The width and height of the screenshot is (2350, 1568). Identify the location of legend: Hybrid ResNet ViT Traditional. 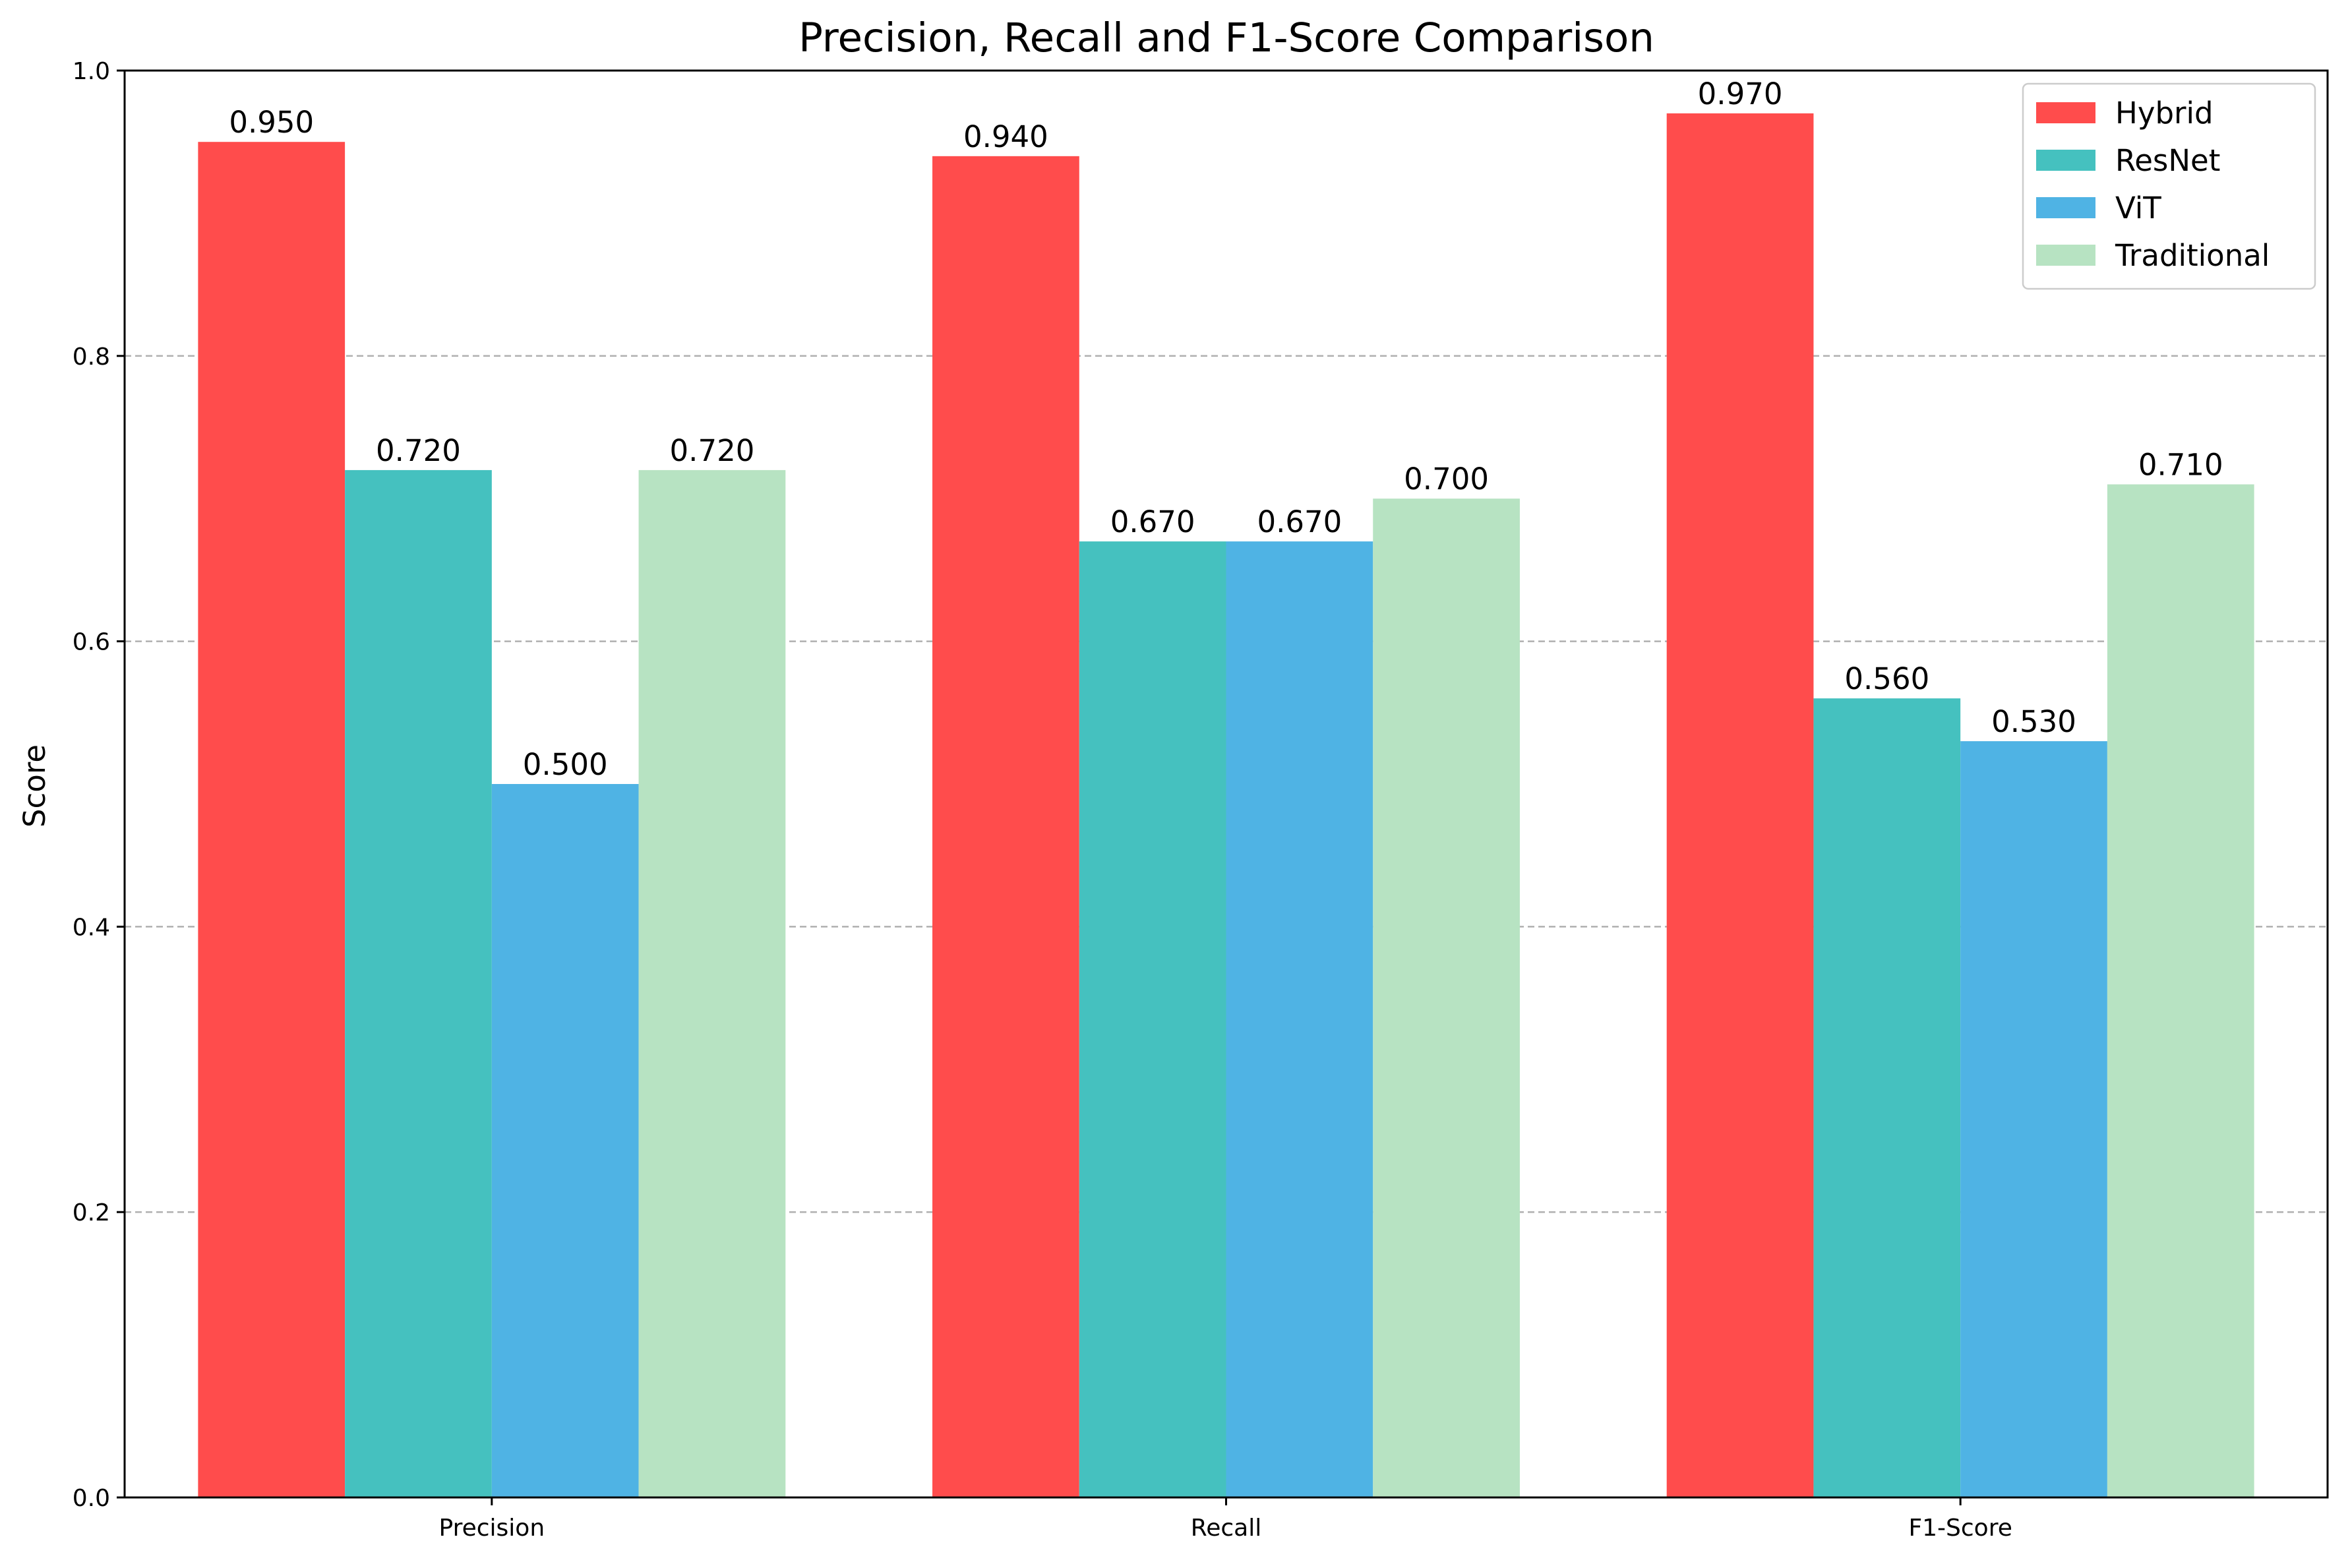
(2169, 186).